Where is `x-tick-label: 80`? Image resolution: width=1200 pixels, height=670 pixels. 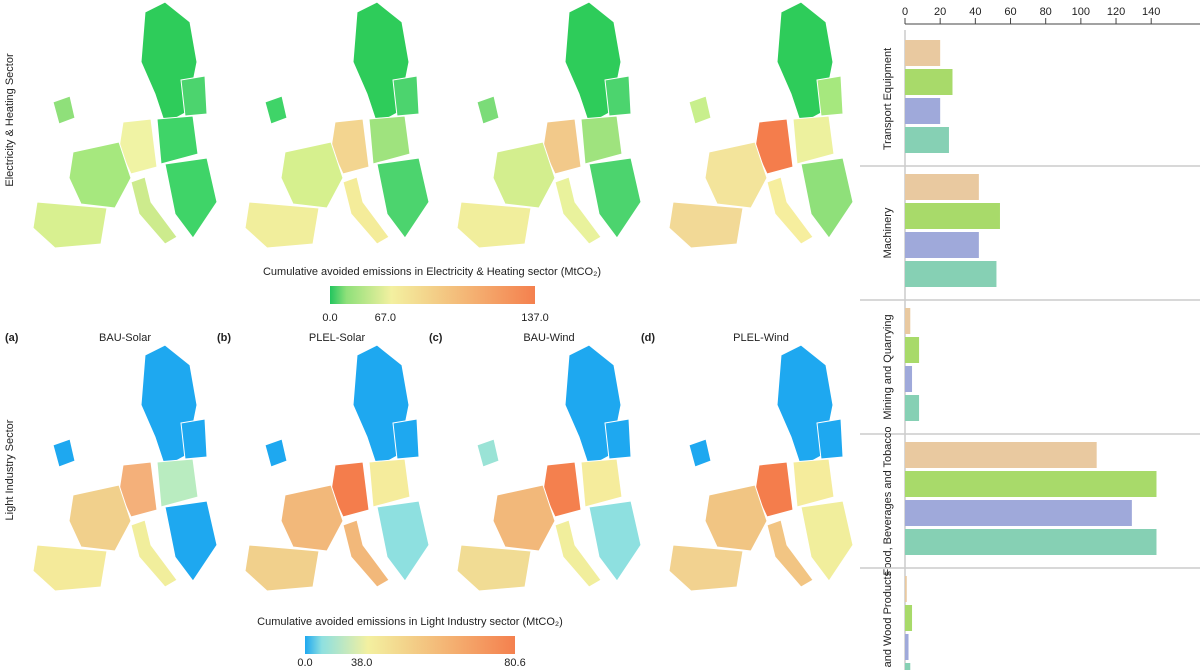 x-tick-label: 80 is located at coordinates (1046, 12).